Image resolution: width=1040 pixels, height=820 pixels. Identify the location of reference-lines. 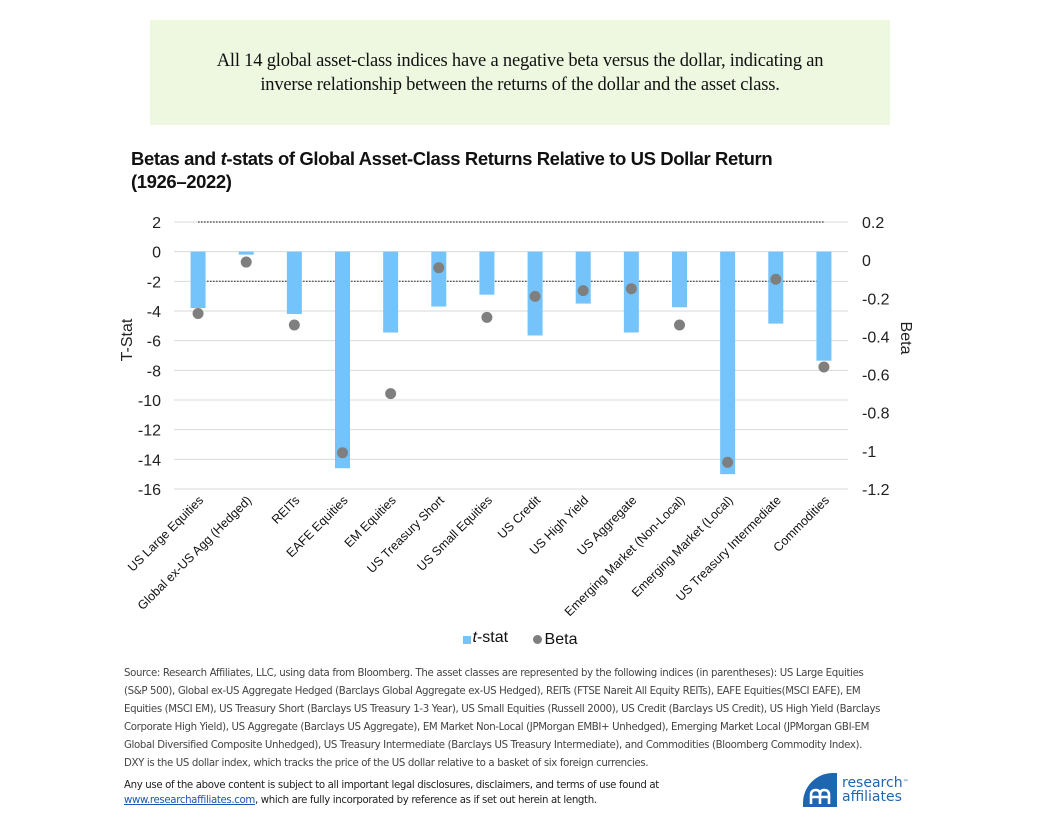
(511, 252).